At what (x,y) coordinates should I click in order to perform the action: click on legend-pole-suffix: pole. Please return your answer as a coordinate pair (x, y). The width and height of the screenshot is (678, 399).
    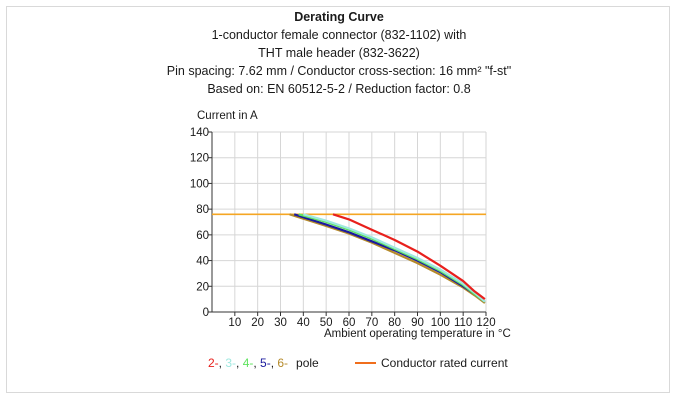
    Looking at the image, I should click on (307, 363).